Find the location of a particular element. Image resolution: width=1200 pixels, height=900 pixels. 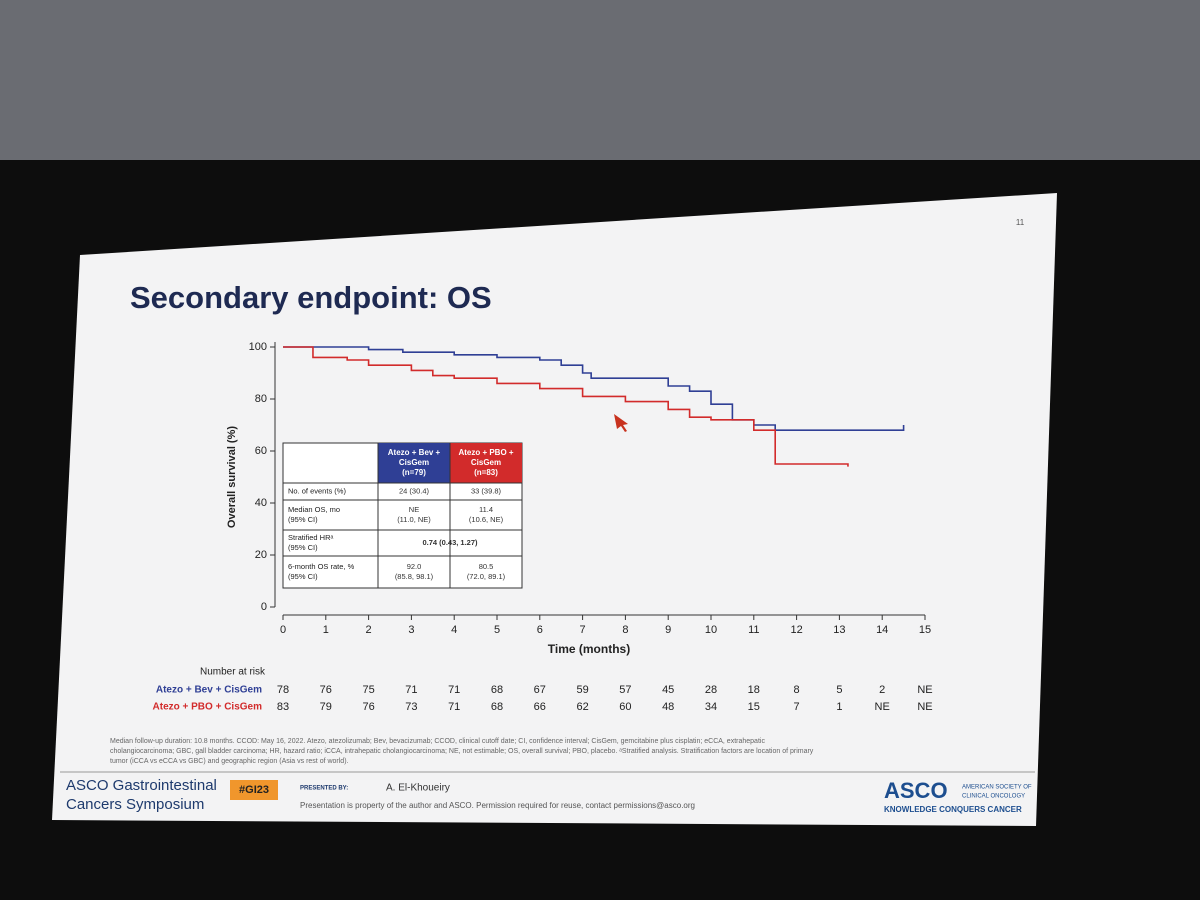

risk-value: 1 is located at coordinates (839, 707).